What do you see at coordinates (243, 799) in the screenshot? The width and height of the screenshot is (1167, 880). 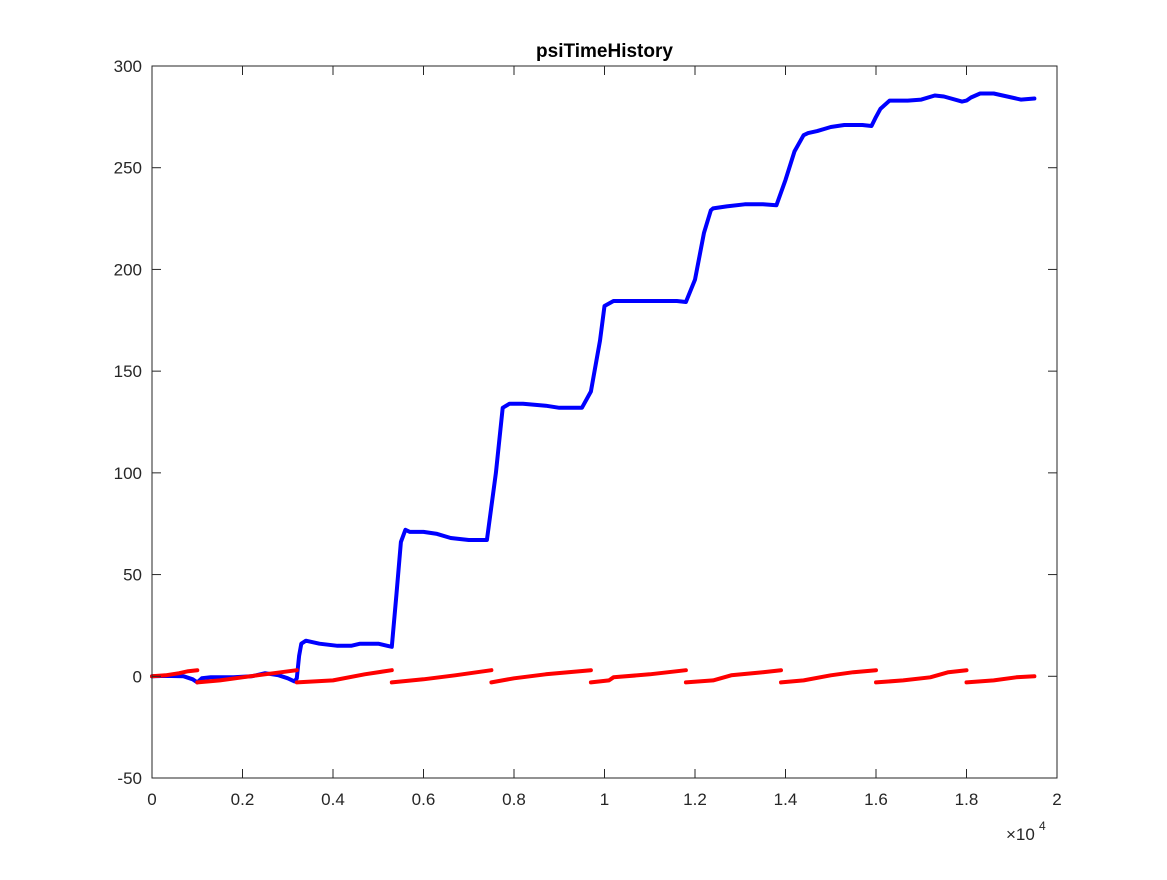 I see `x-tick-label: 0.2` at bounding box center [243, 799].